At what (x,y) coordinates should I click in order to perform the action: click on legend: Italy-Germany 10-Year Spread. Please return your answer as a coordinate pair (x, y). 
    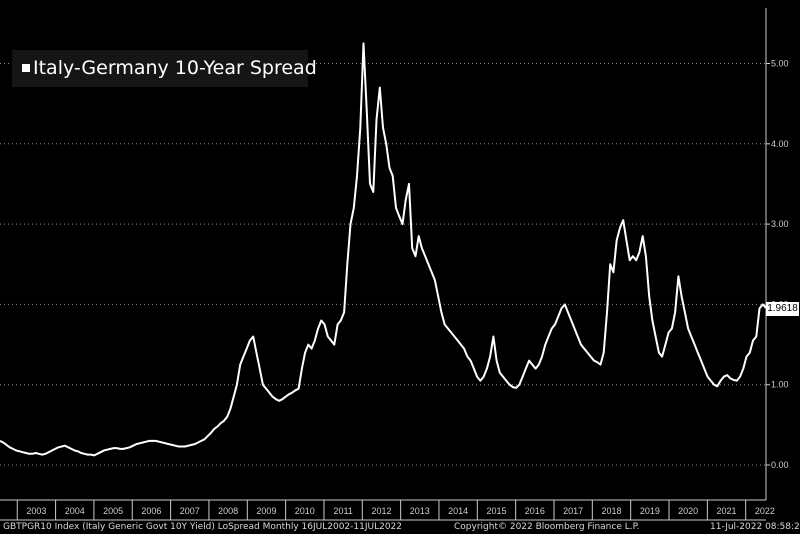
    Looking at the image, I should click on (164, 68).